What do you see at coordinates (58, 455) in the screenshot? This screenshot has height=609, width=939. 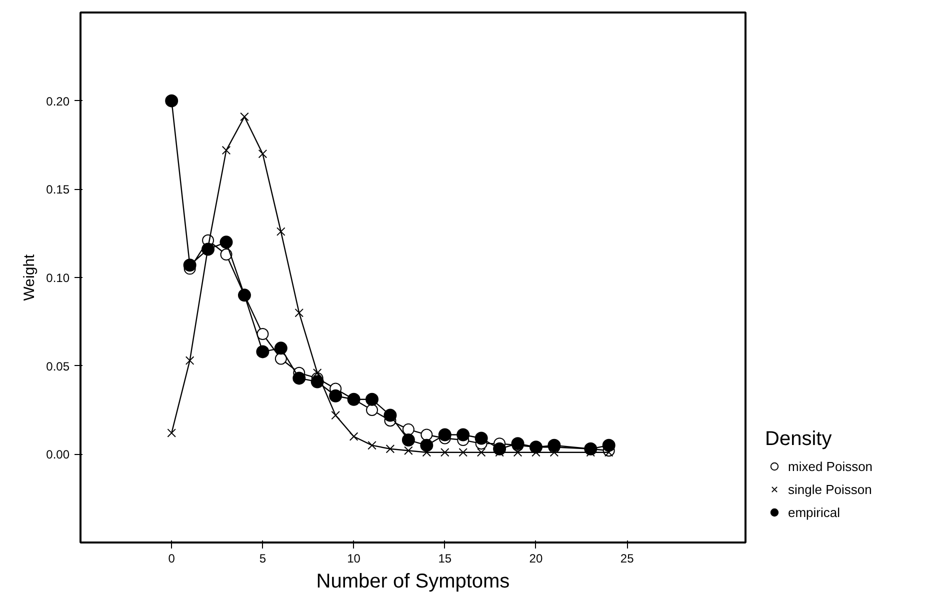 I see `y-tick-label: 0.00` at bounding box center [58, 455].